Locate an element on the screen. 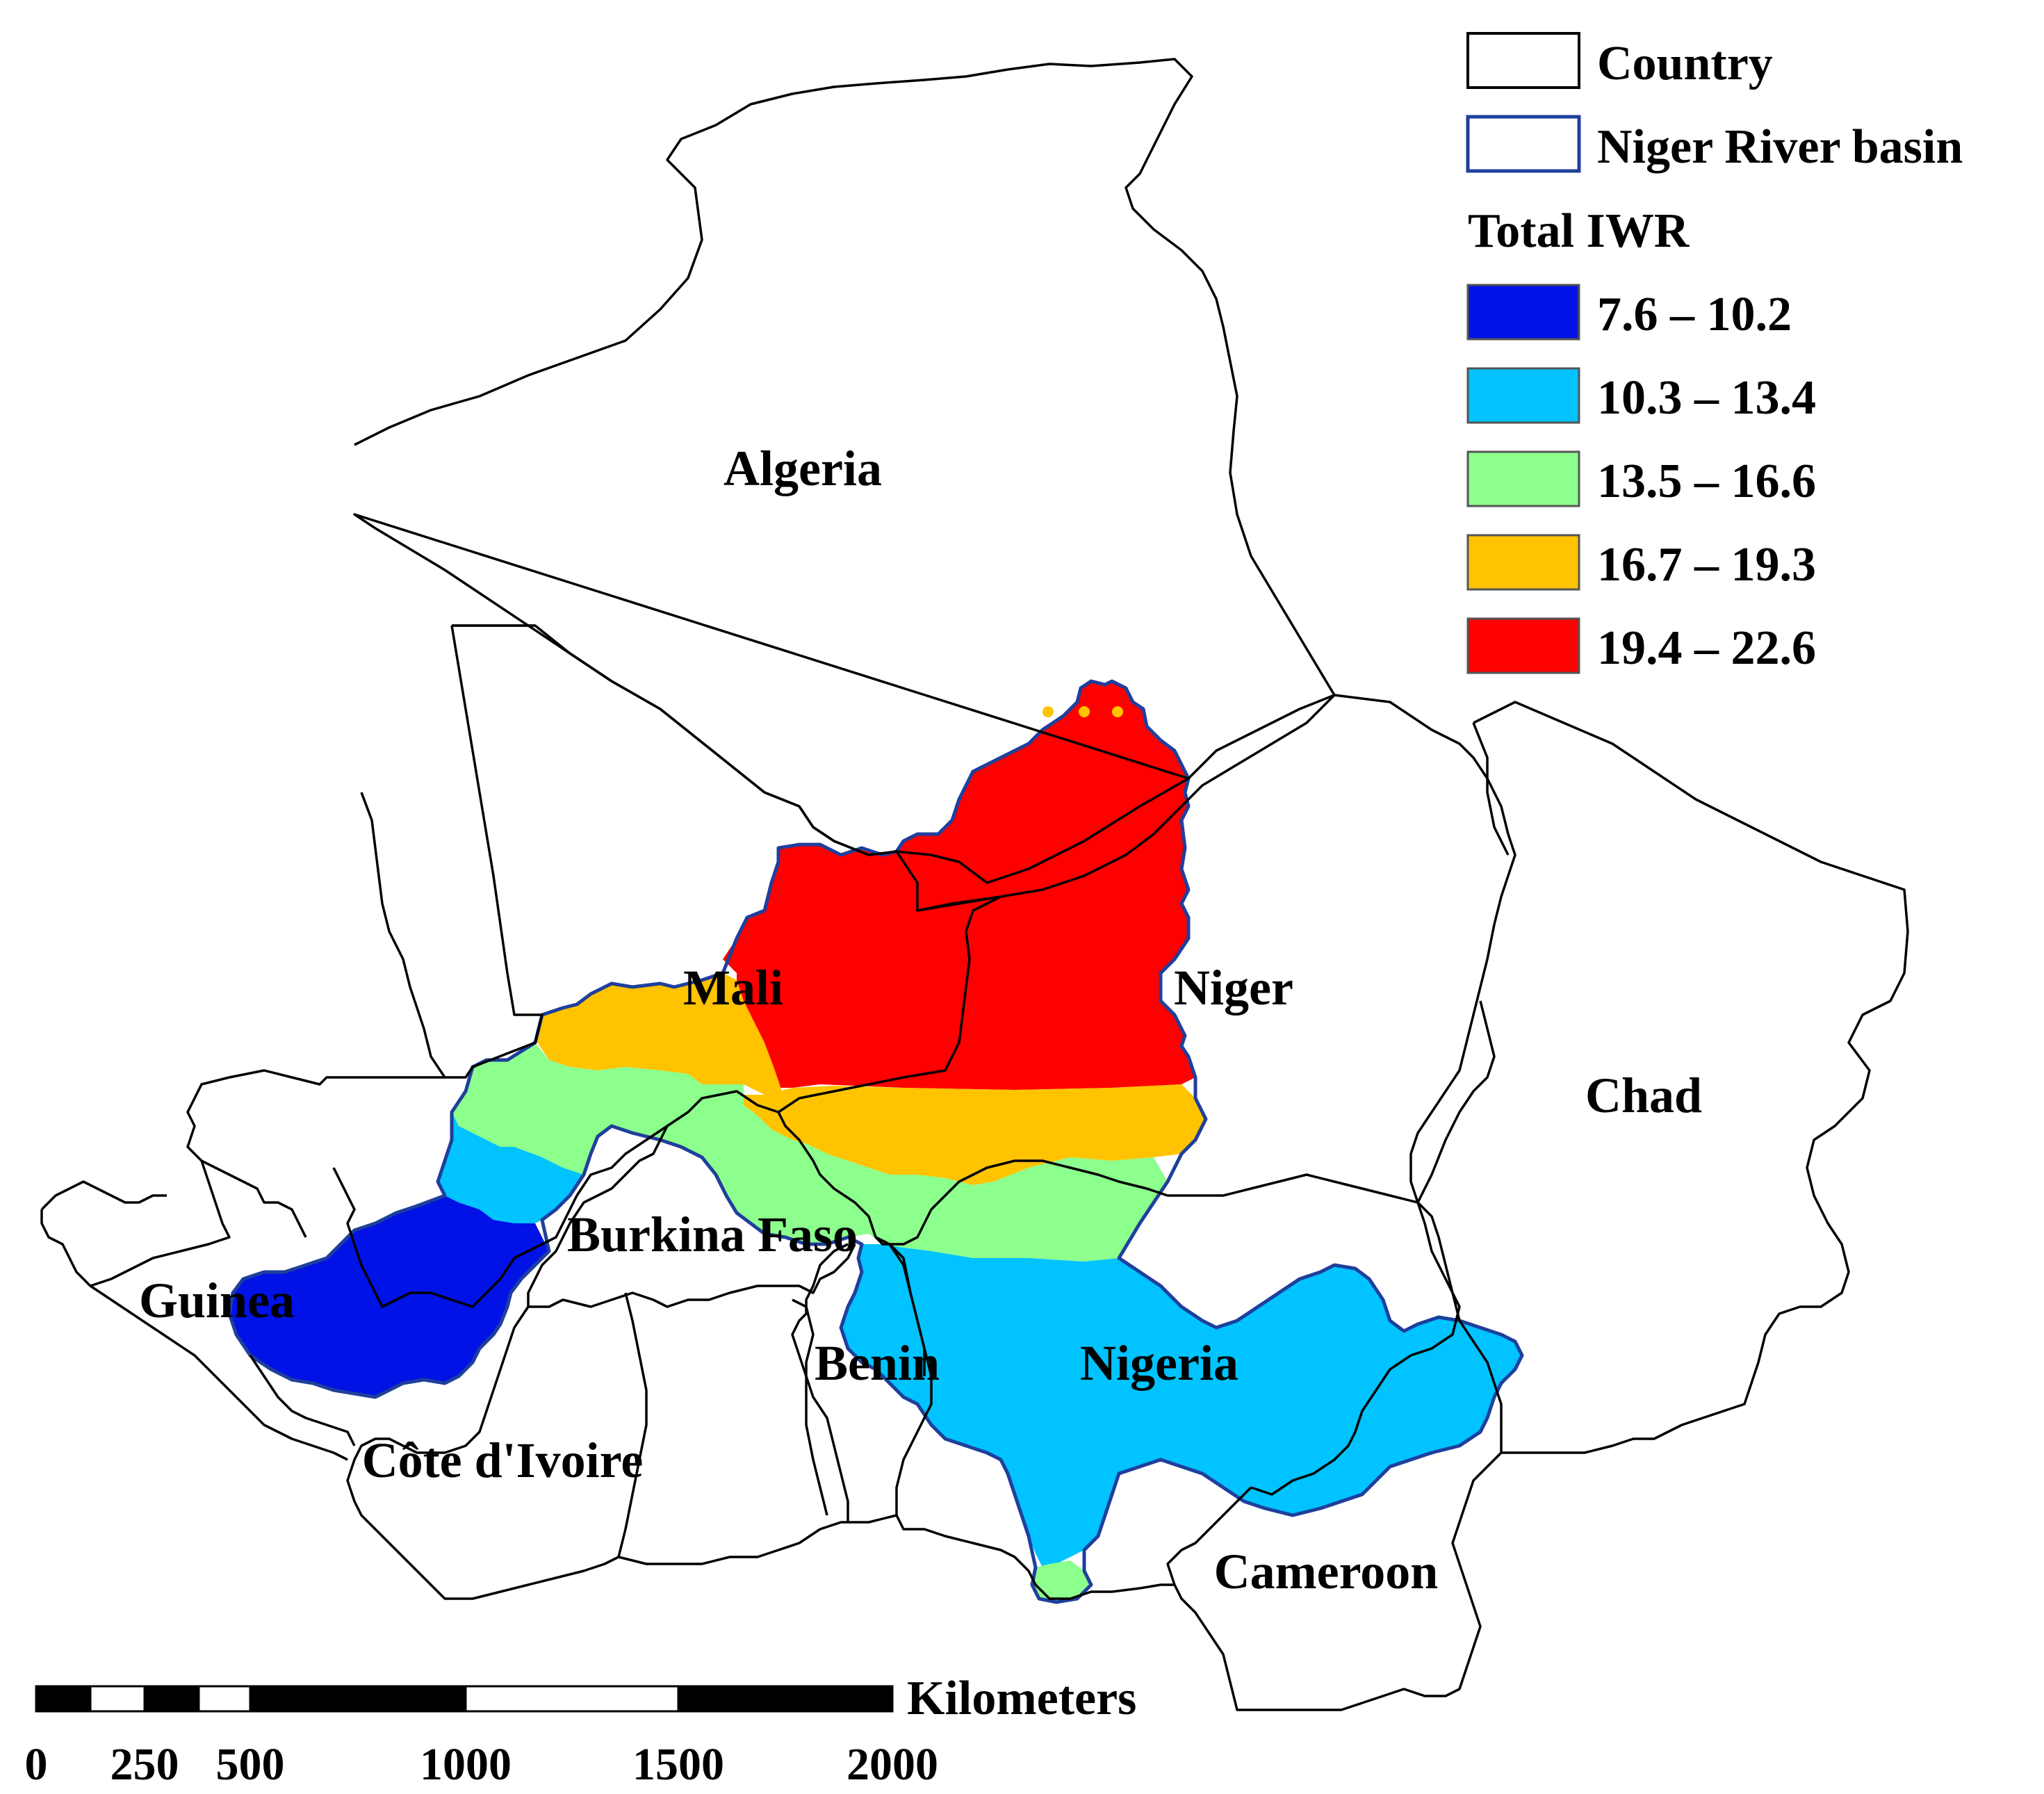 This screenshot has height=1794, width=2044. scale-tick-label: 500 is located at coordinates (250, 1764).